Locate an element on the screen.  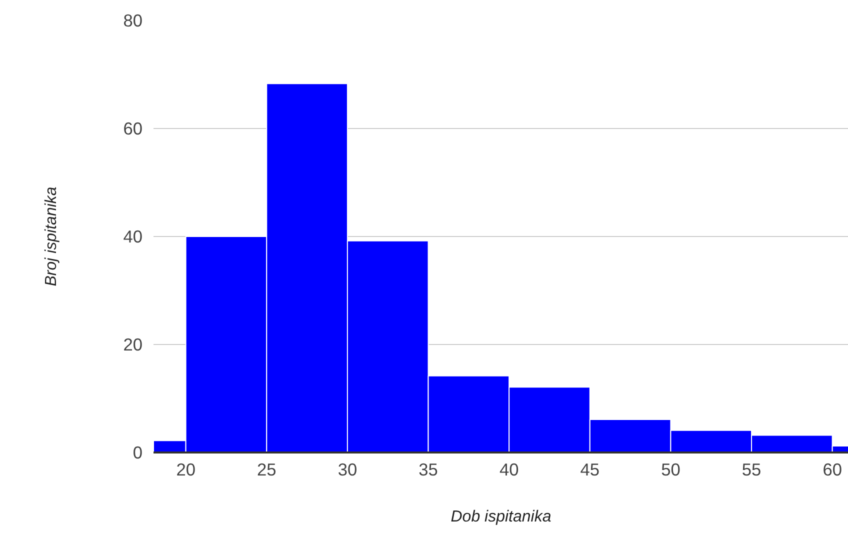
x-tick-label: 35 is located at coordinates (428, 470).